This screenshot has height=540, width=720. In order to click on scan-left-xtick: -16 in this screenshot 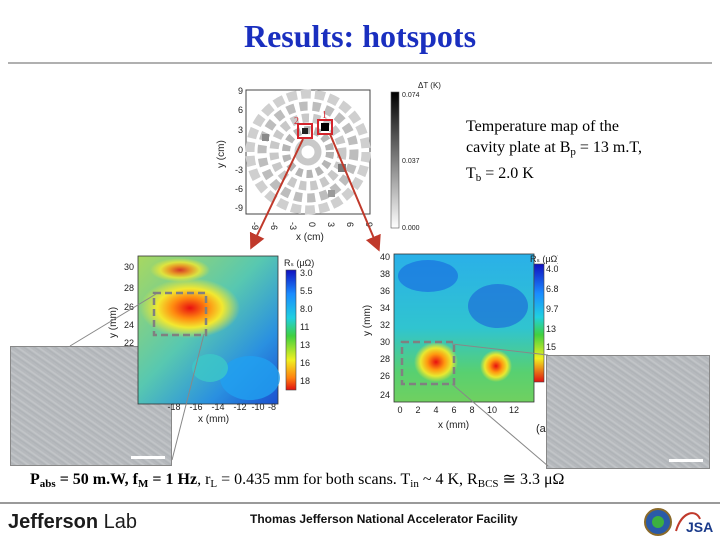, I will do `click(195, 407)`.